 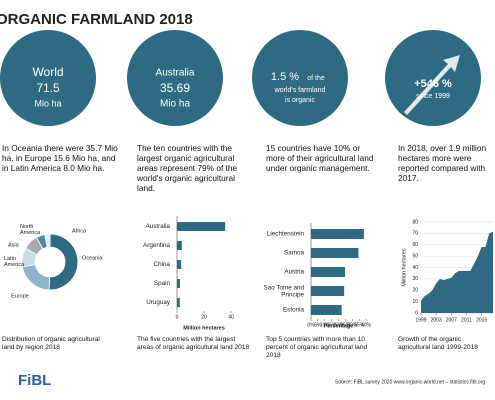 I want to click on x-axis-label: Million hectares, so click(x=204, y=328).